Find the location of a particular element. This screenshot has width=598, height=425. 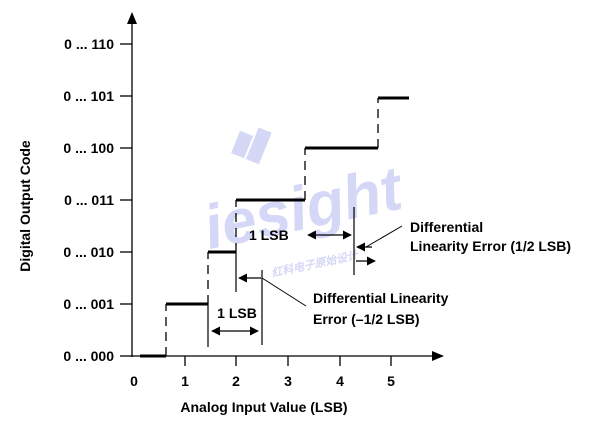

y-tick-label: 0 ... 110 is located at coordinates (89, 44).